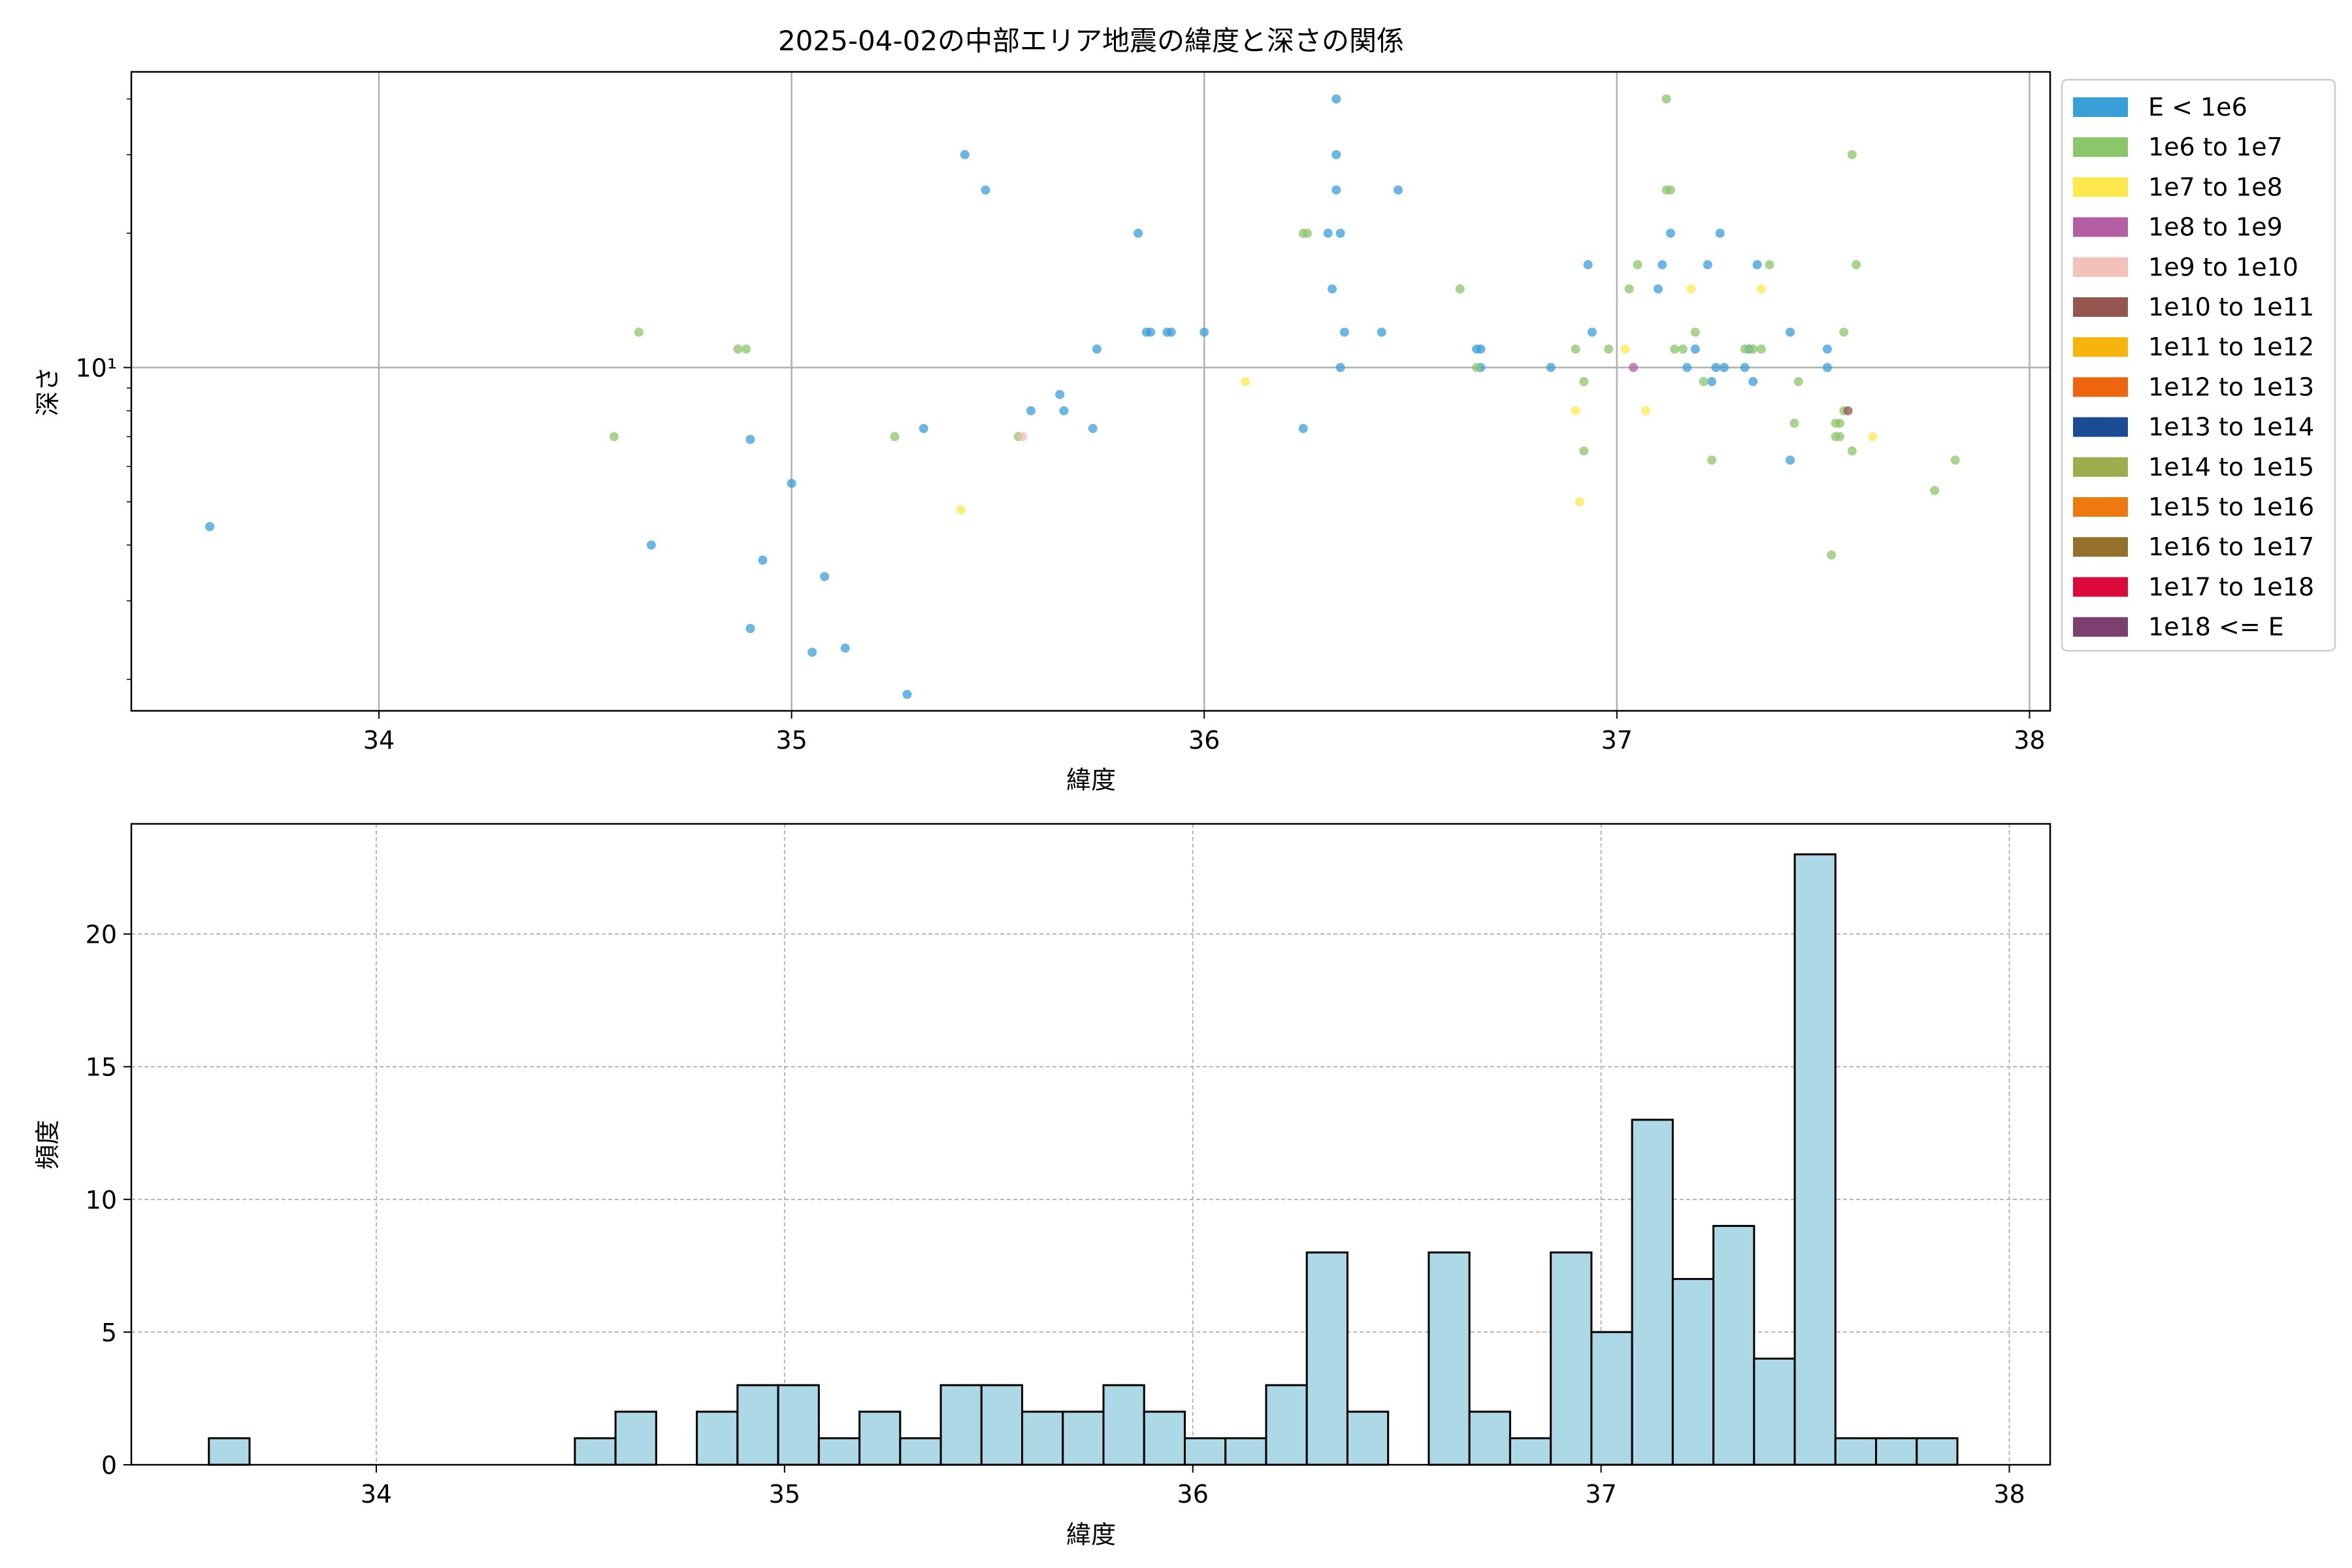 This screenshot has width=2352, height=1568. Describe the element at coordinates (101, 1200) in the screenshot. I see `histogram-y-tick-label: 10` at that location.